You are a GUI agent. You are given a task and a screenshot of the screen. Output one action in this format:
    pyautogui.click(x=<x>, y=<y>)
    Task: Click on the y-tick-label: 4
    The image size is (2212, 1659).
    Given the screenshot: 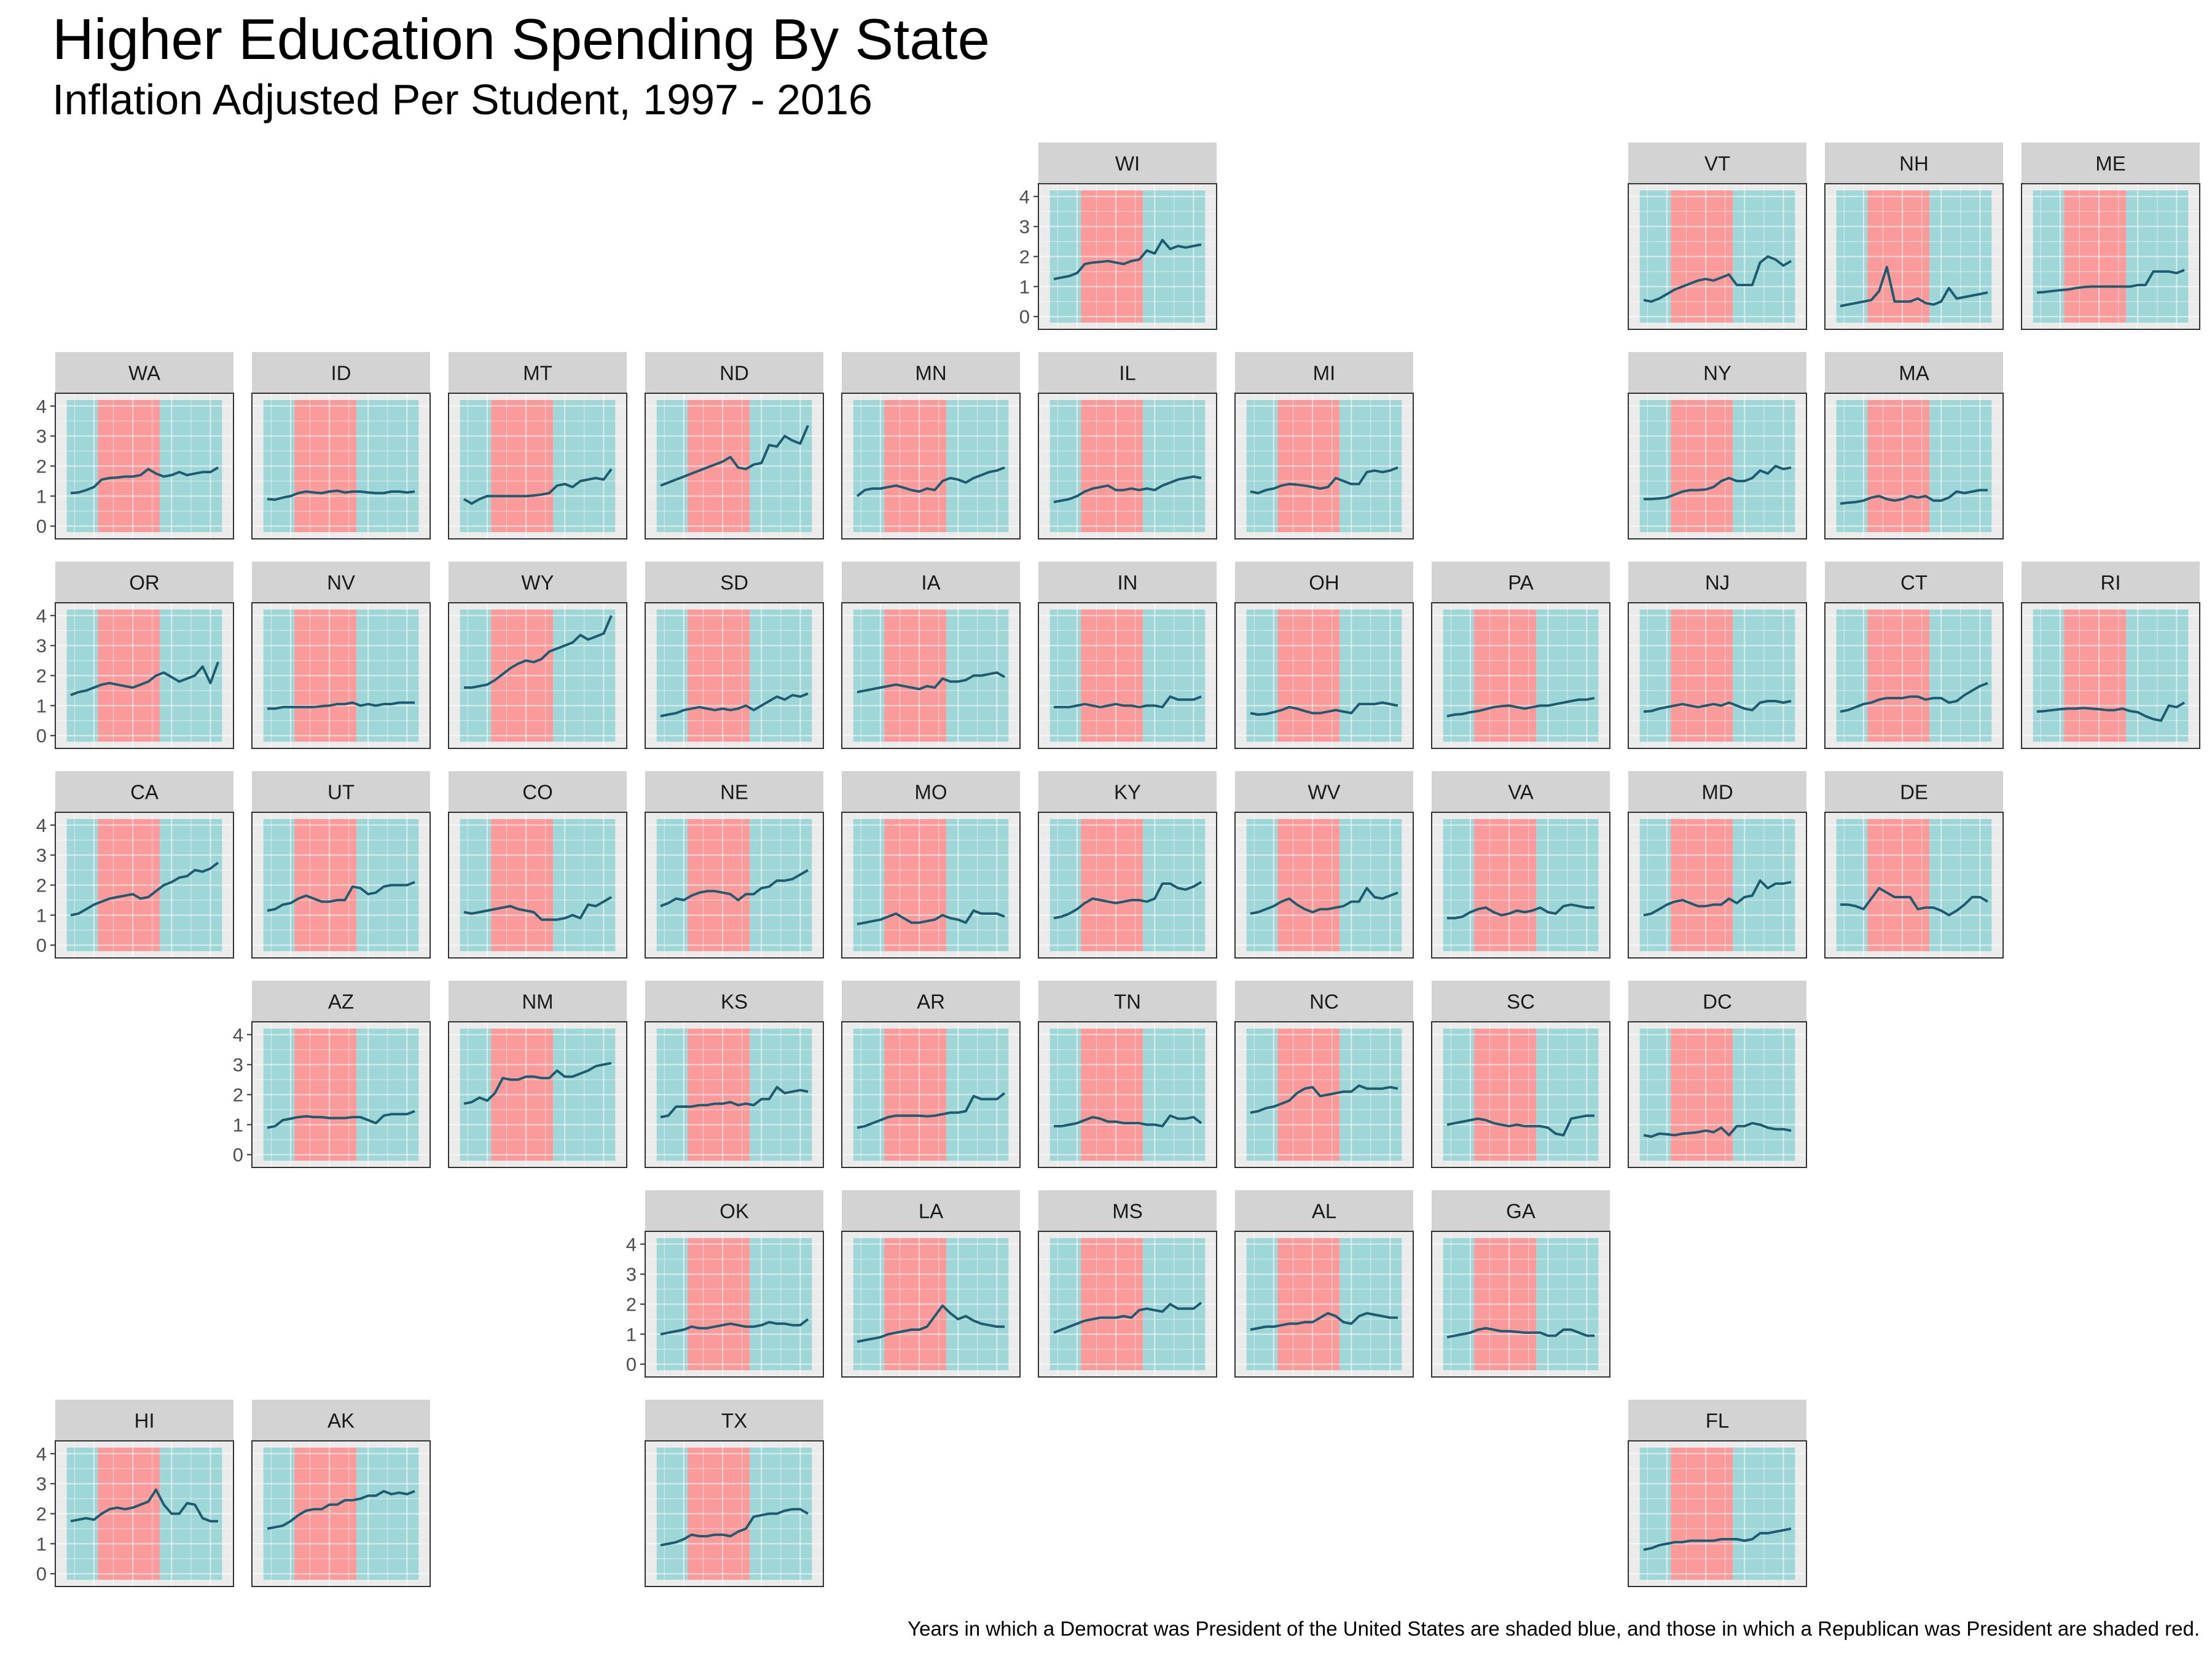 What is the action you would take?
    pyautogui.click(x=41, y=825)
    